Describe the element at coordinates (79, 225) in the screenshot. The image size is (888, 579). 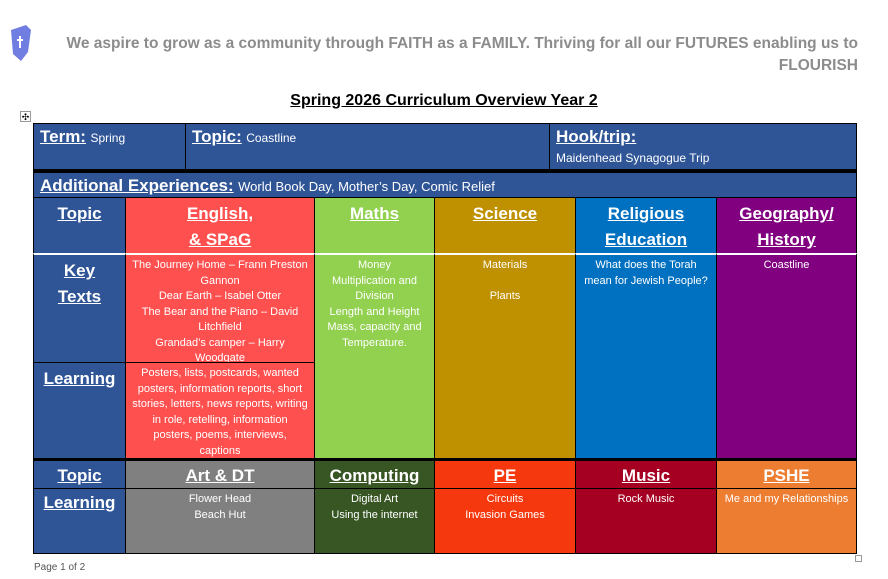
I see `row-label-topic: Topic` at that location.